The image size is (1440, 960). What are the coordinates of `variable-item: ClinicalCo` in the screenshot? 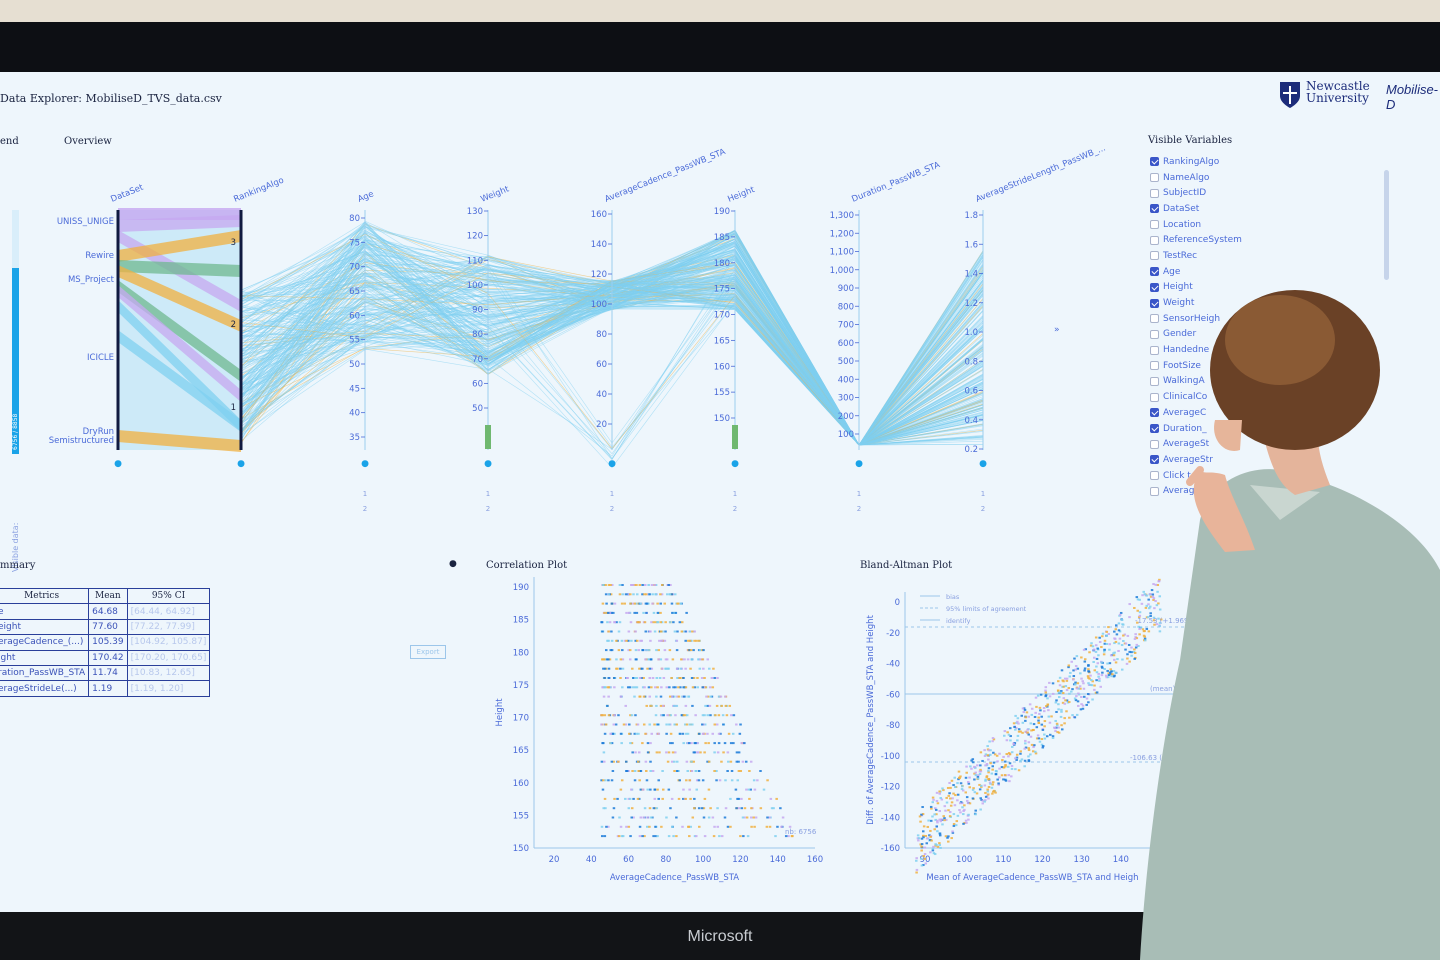 It's located at (1270, 397).